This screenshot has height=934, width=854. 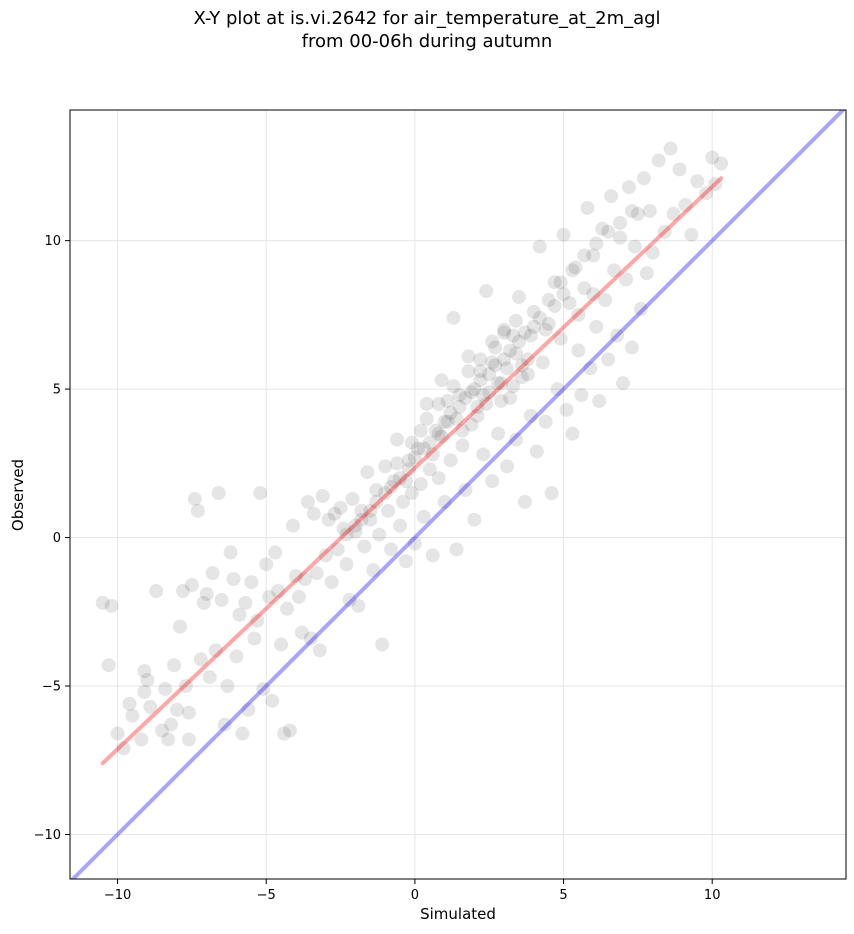 What do you see at coordinates (458, 914) in the screenshot?
I see `x-axis-label: Simulated` at bounding box center [458, 914].